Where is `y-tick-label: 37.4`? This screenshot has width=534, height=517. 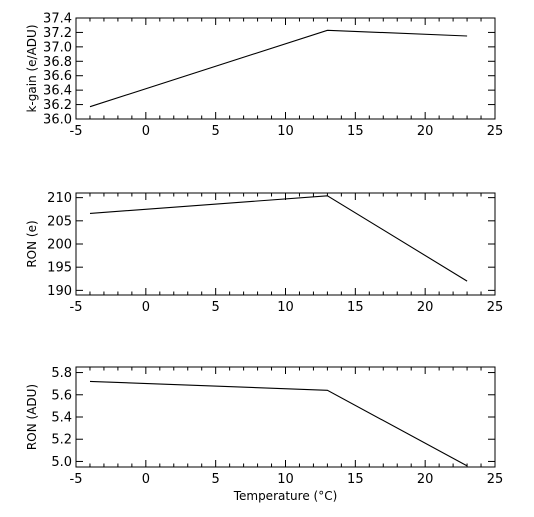 y-tick-label: 37.4 is located at coordinates (57, 19).